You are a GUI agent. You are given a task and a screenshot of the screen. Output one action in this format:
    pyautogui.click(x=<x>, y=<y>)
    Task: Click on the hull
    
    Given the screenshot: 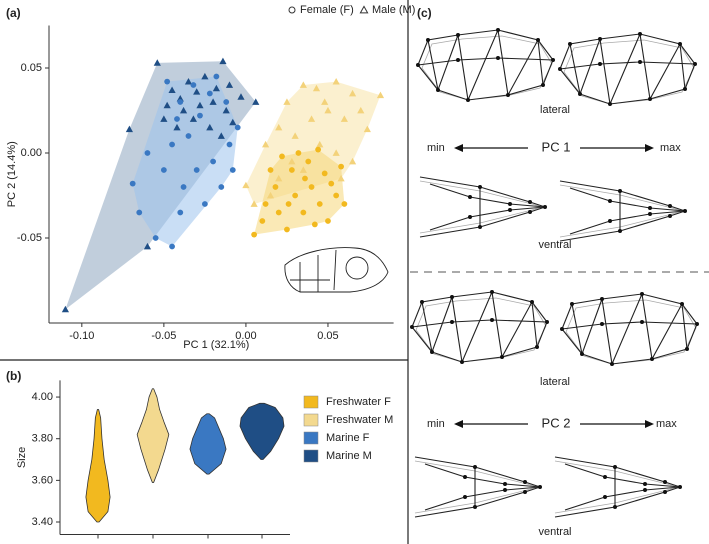 What is the action you would take?
    pyautogui.click(x=185, y=161)
    